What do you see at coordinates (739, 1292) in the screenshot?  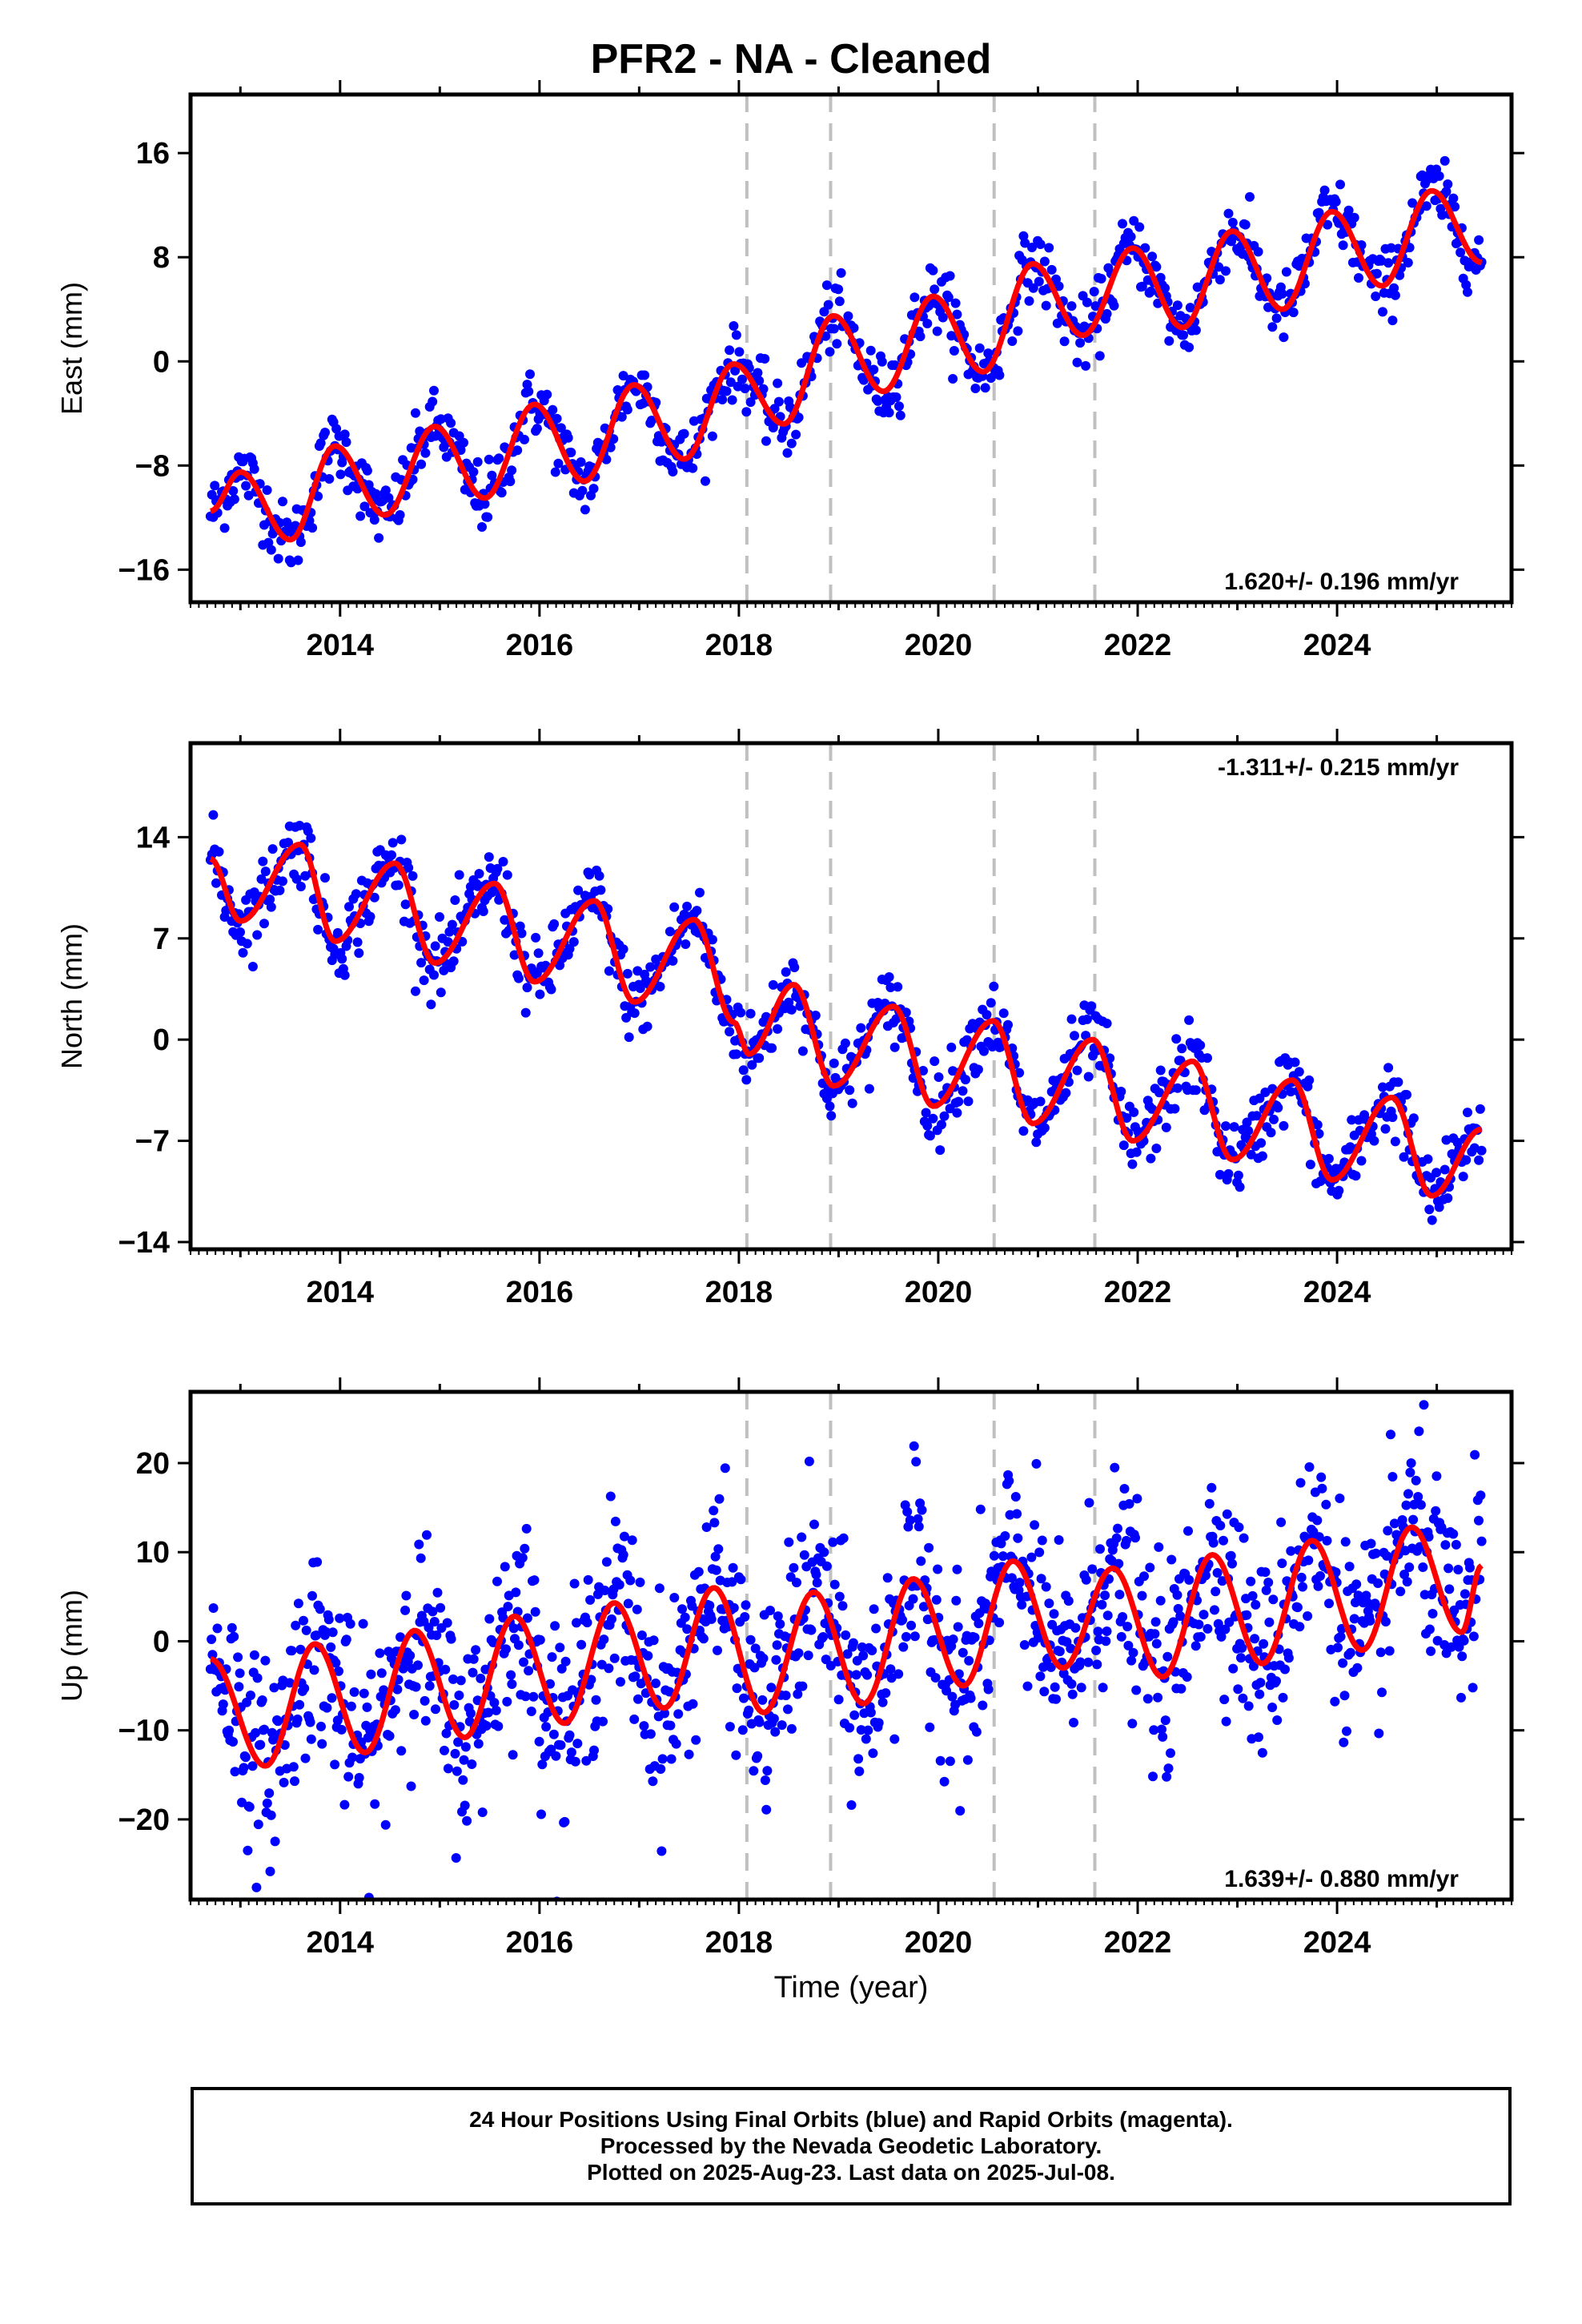 I see `x-tick-label: 2018` at bounding box center [739, 1292].